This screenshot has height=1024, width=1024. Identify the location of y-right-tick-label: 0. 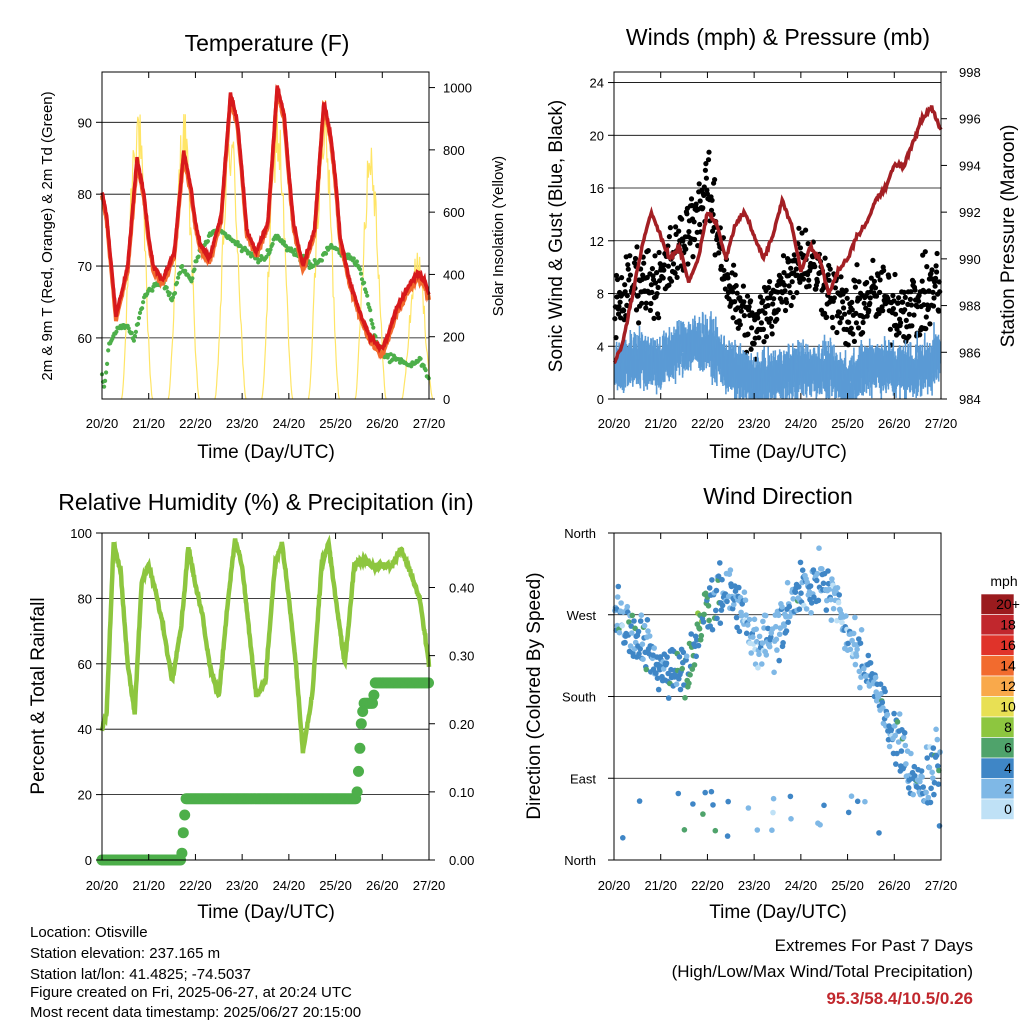
(446, 399).